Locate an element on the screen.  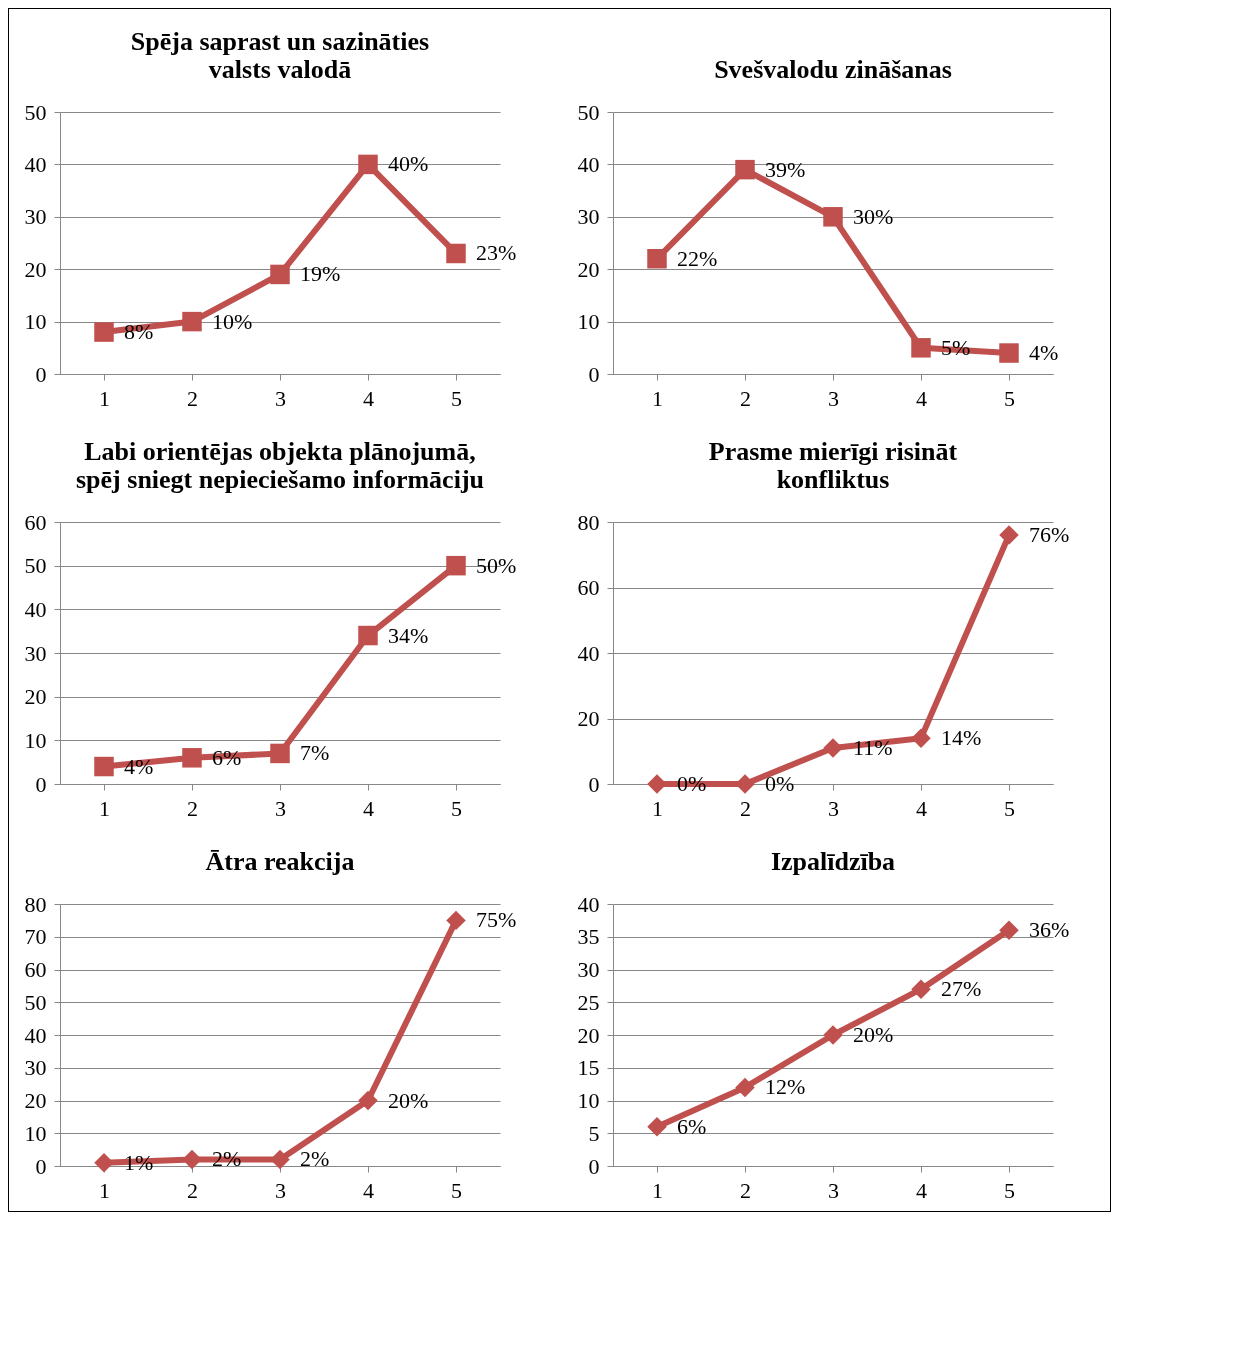
data-label: 27% is located at coordinates (961, 989).